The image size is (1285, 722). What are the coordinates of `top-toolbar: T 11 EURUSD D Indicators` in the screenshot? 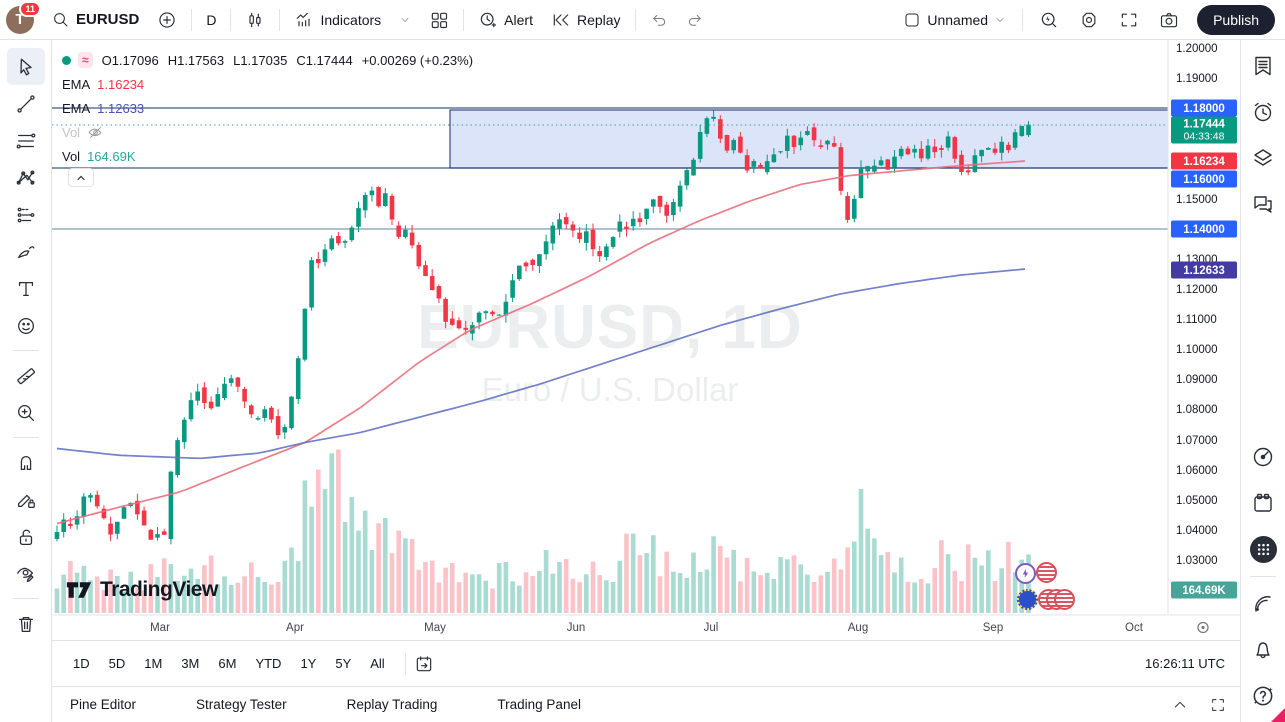 It's located at (642, 20).